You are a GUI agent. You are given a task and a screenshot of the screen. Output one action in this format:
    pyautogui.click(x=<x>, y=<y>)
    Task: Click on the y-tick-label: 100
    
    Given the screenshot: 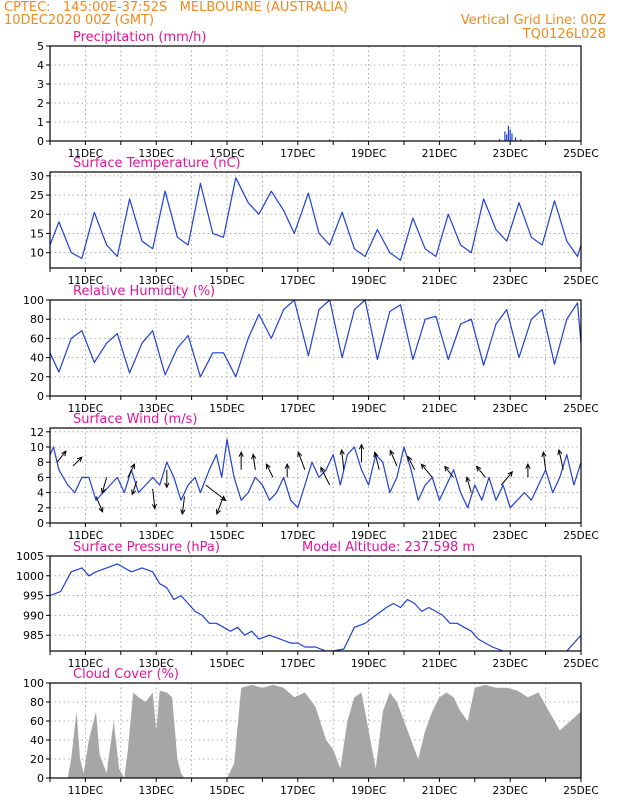 What is the action you would take?
    pyautogui.click(x=33, y=683)
    